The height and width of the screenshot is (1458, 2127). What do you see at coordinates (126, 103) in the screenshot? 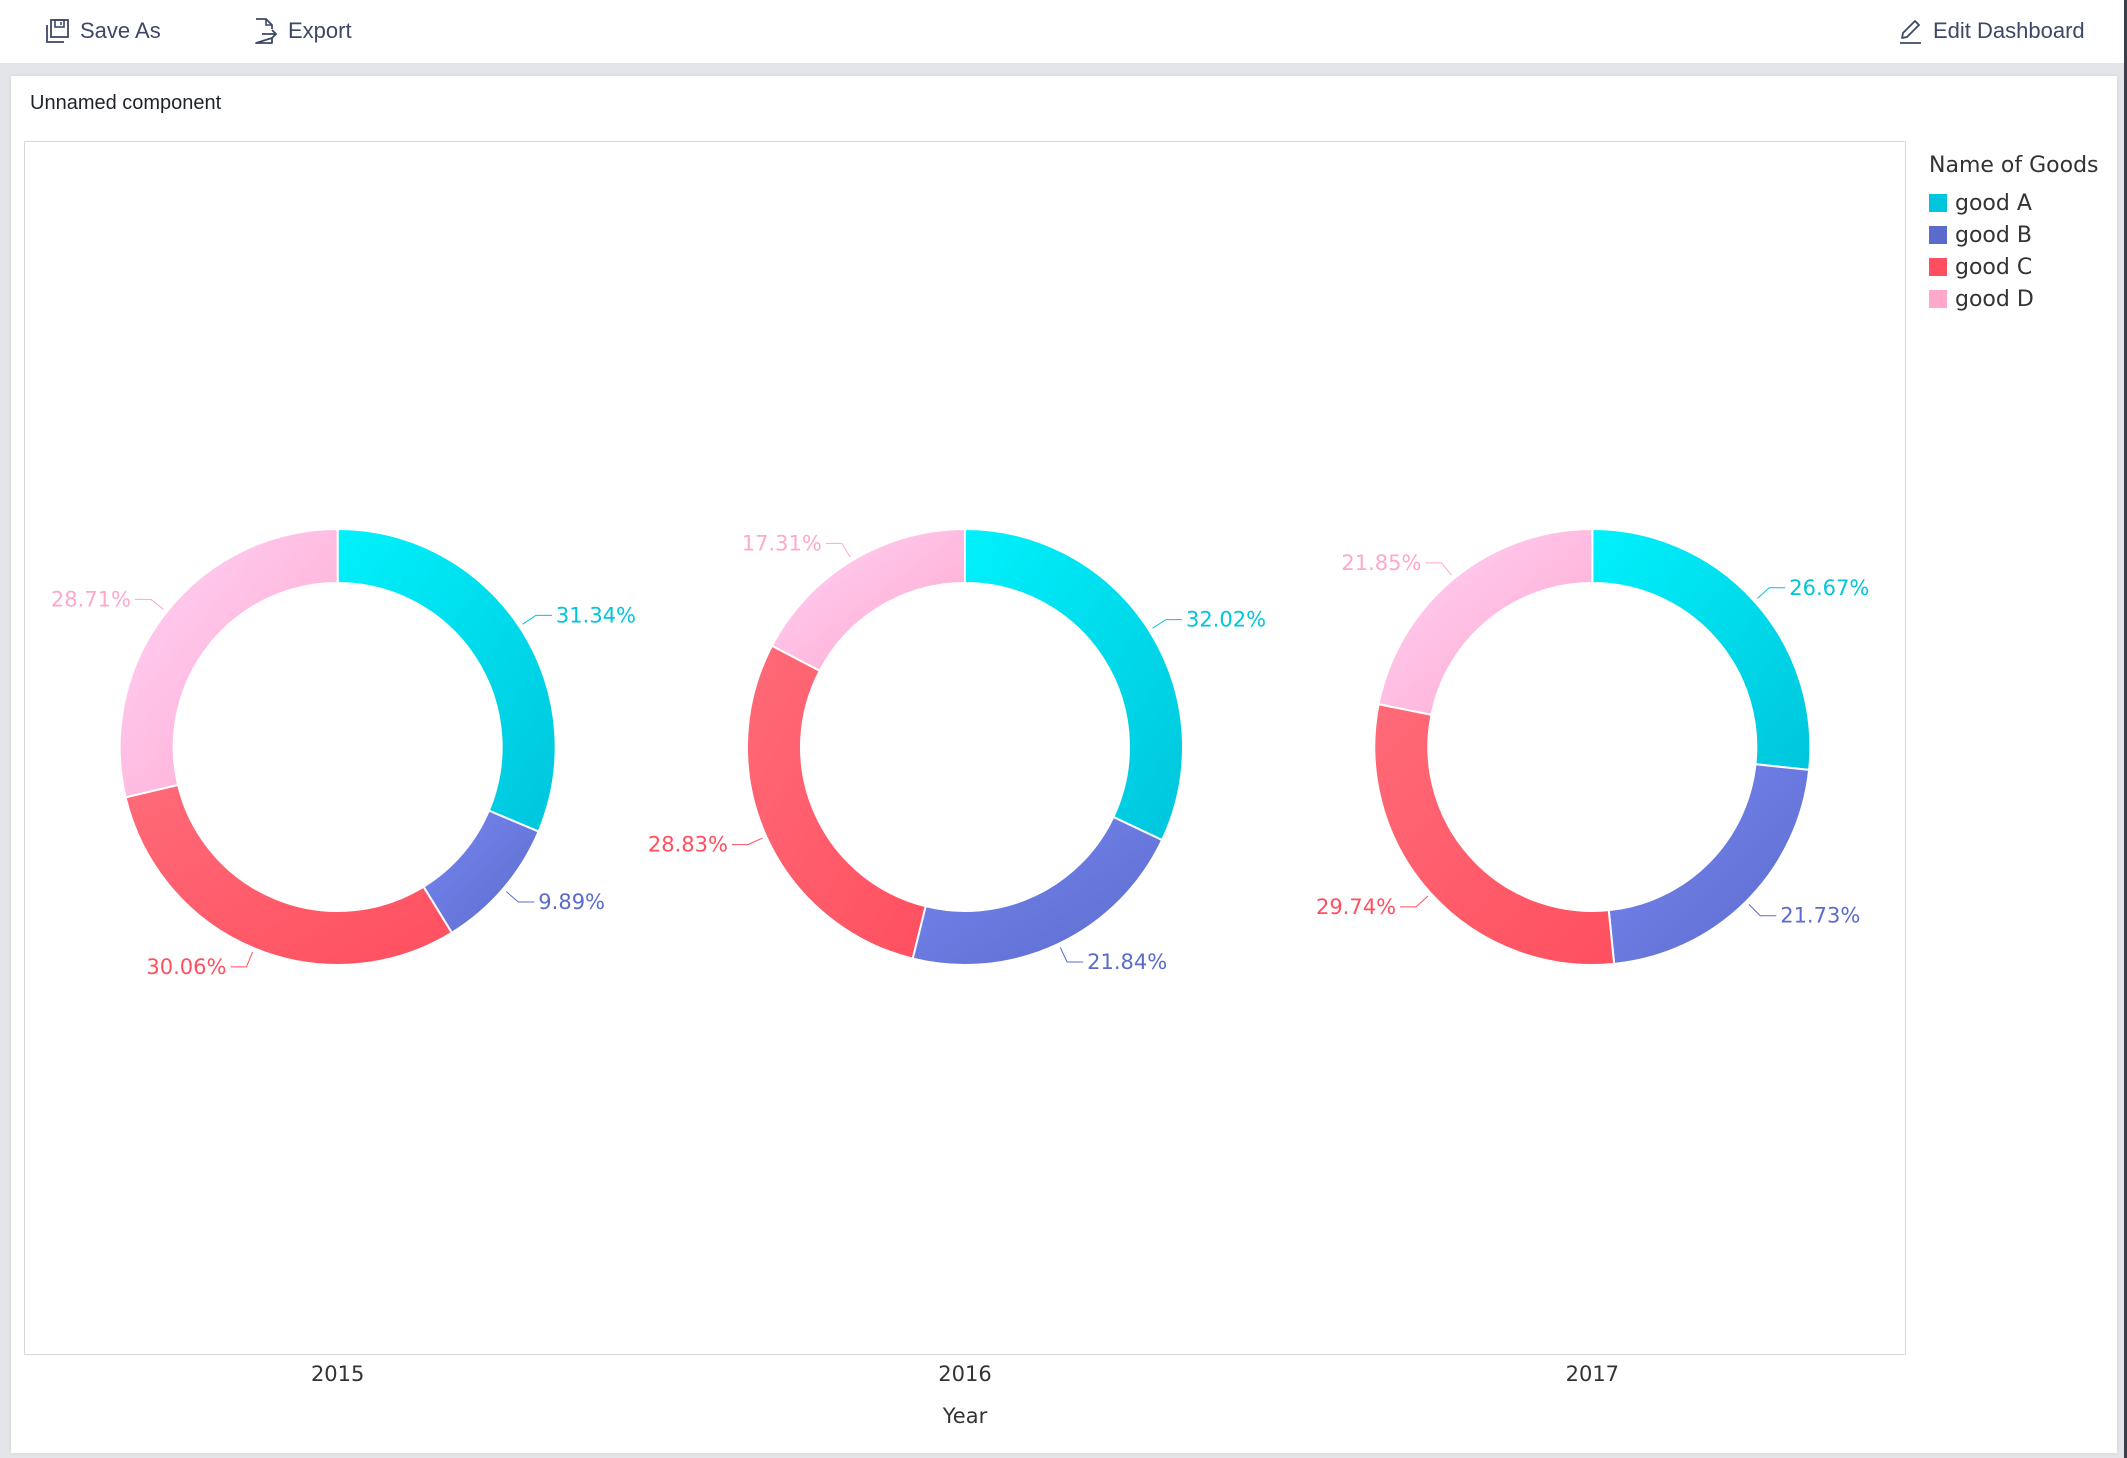
I see `component-title: Unnamed component` at bounding box center [126, 103].